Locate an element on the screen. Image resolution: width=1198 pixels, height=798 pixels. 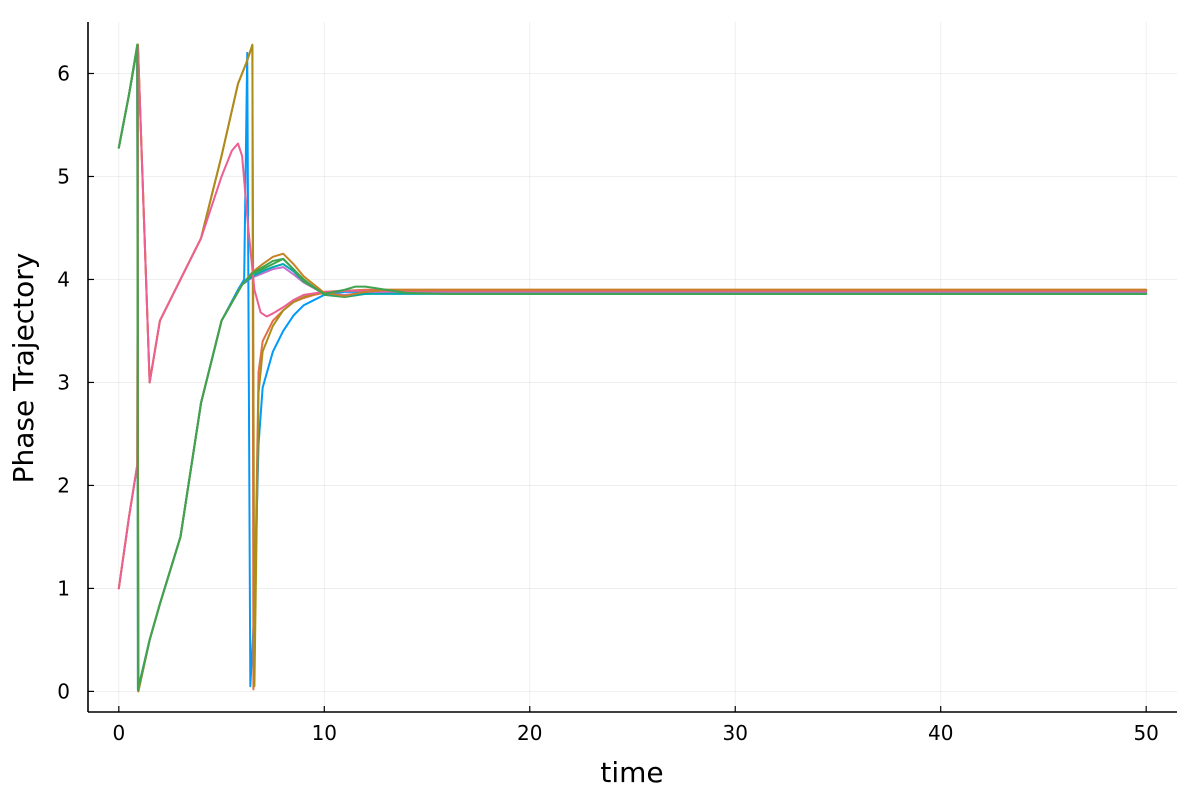
x-tick-label: 50 is located at coordinates (1145, 733).